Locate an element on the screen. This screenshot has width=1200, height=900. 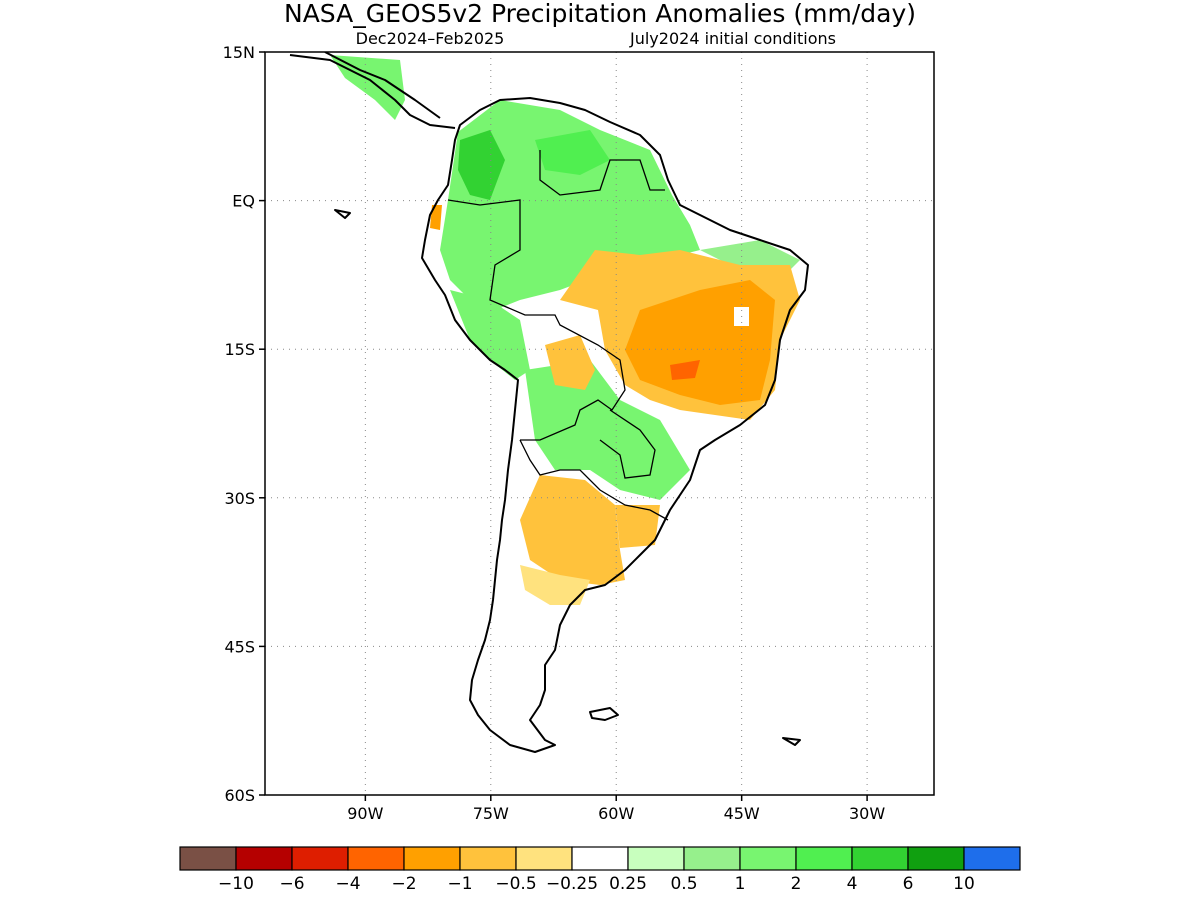
patagonia-dry-region is located at coordinates (555, 585).